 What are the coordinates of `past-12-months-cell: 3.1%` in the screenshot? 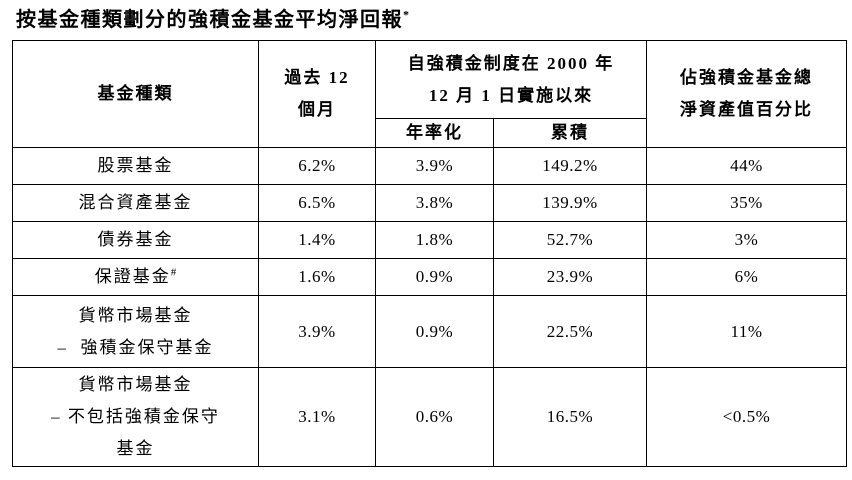 It's located at (317, 417).